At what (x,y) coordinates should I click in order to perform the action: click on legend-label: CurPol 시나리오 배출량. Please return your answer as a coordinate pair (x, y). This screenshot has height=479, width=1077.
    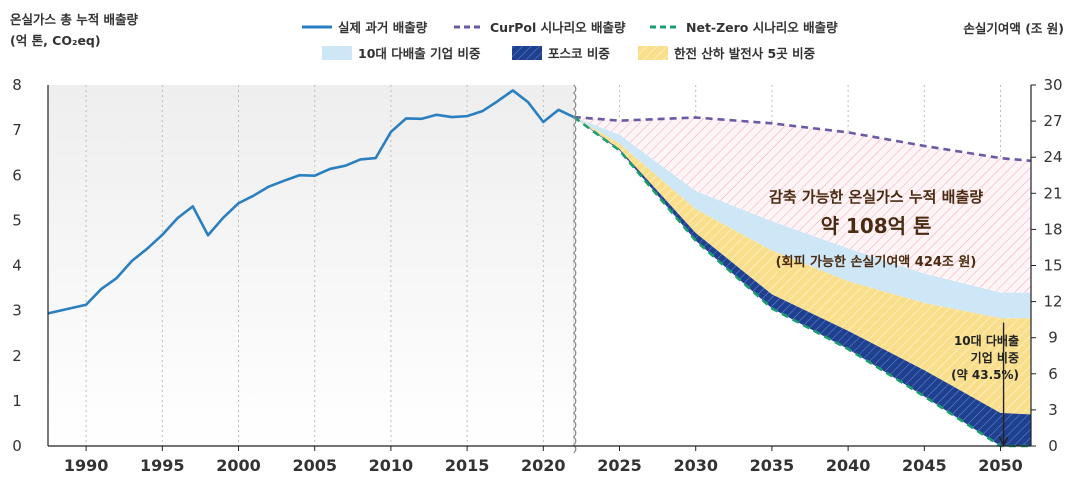
    Looking at the image, I should click on (558, 27).